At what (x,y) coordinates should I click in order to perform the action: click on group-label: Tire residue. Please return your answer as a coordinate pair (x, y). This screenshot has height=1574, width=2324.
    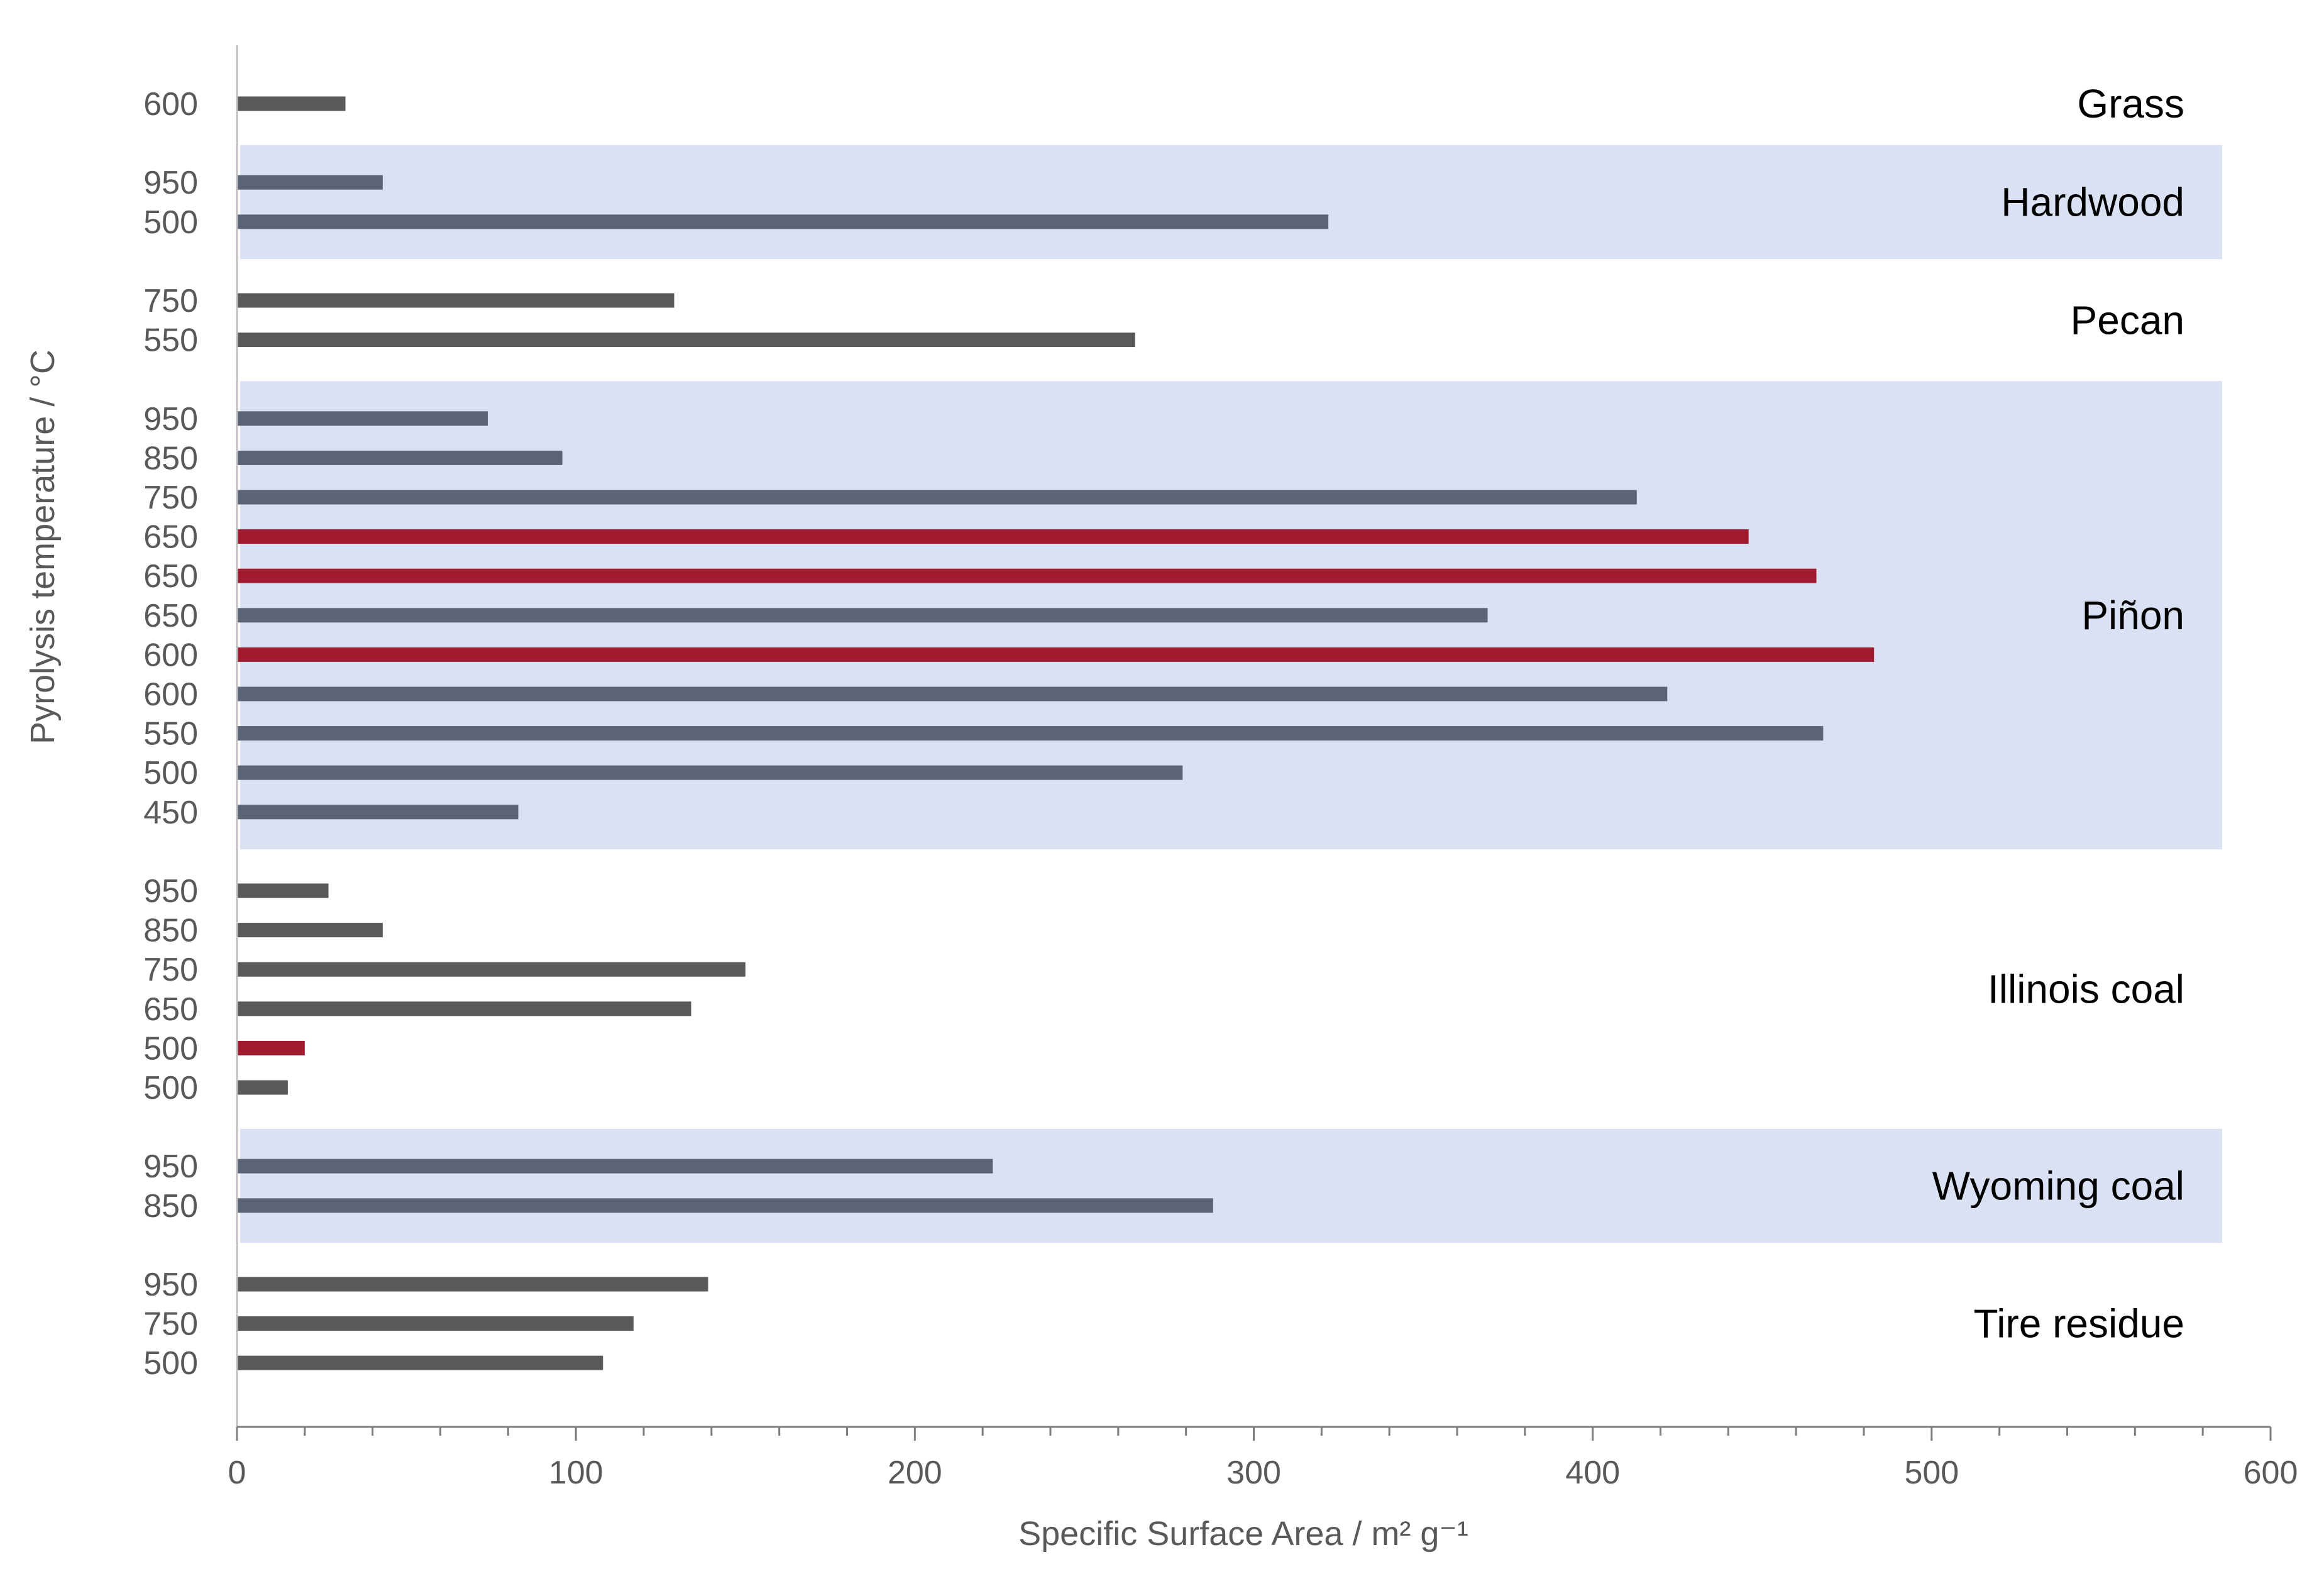
    Looking at the image, I should click on (2078, 1323).